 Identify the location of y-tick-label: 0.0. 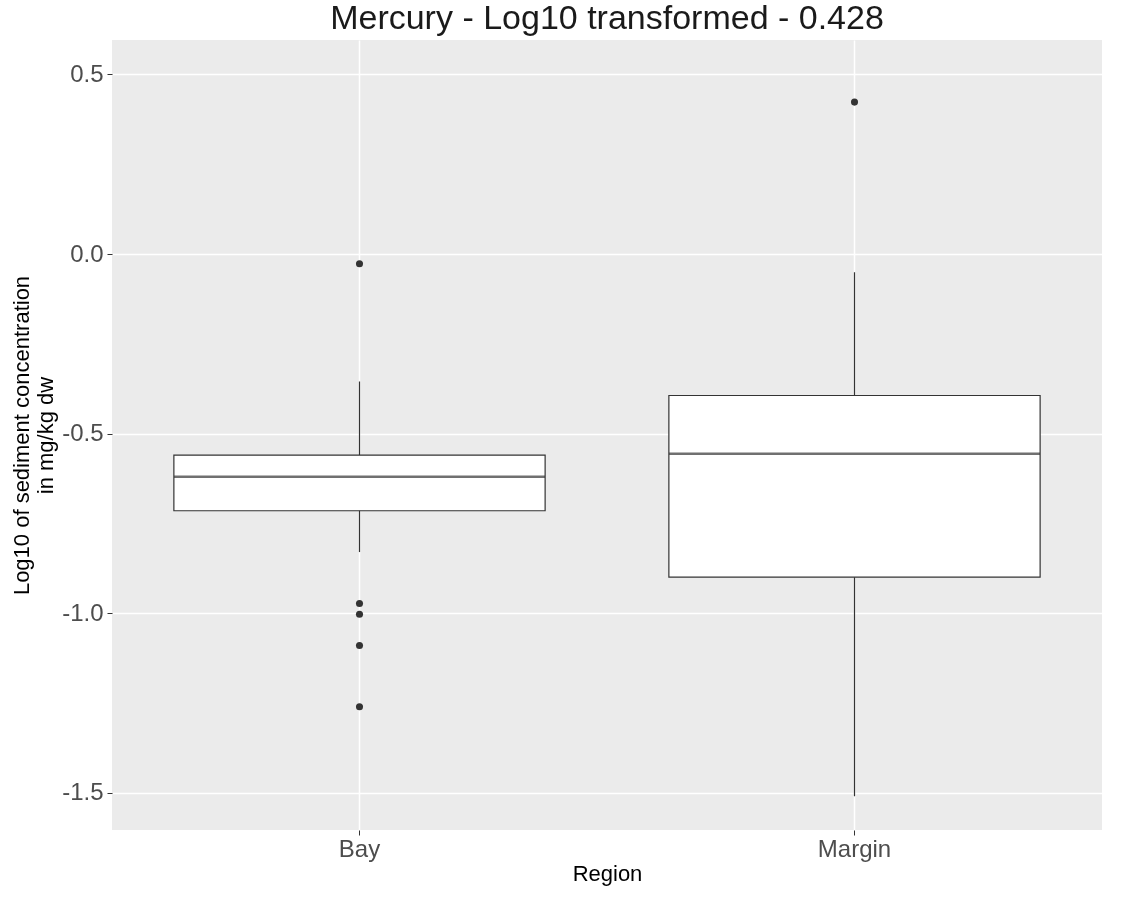
(87, 253).